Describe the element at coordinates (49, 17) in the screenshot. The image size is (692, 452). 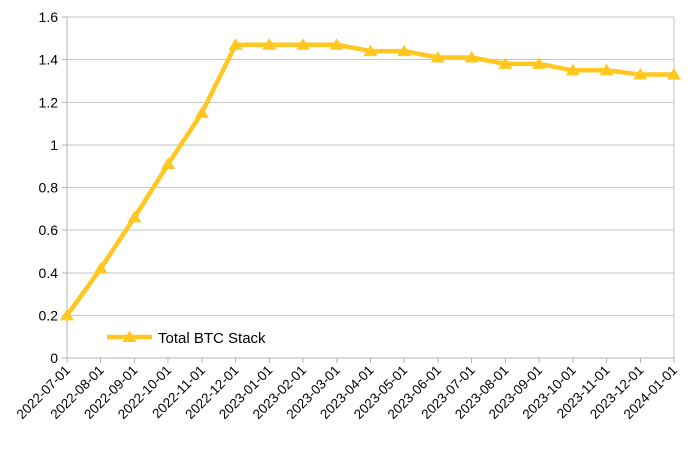
I see `y-axis-label: 1.6` at that location.